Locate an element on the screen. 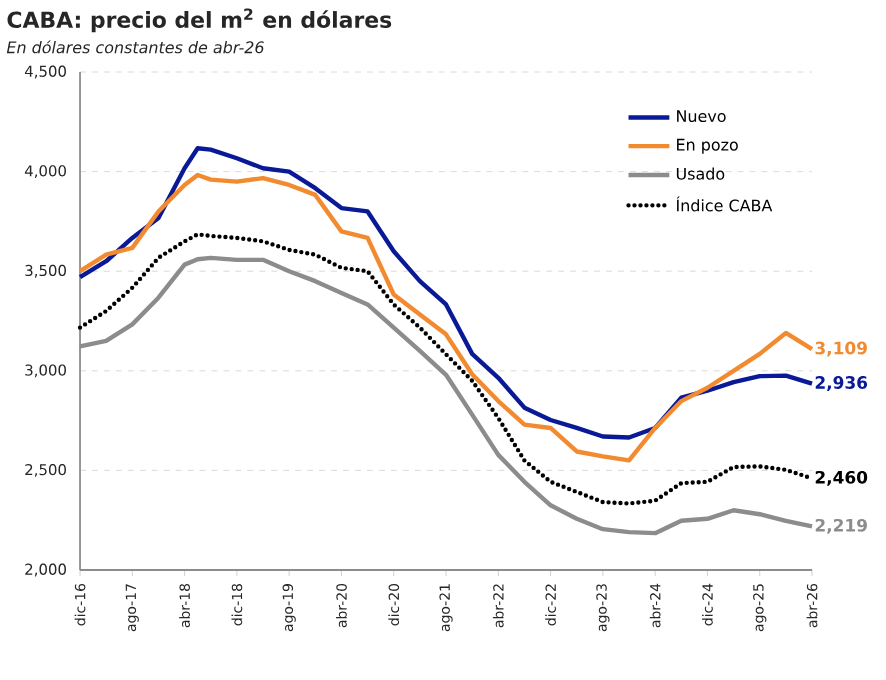 Image resolution: width=886 pixels, height=680 pixels. data-label: 2,219 is located at coordinates (841, 526).